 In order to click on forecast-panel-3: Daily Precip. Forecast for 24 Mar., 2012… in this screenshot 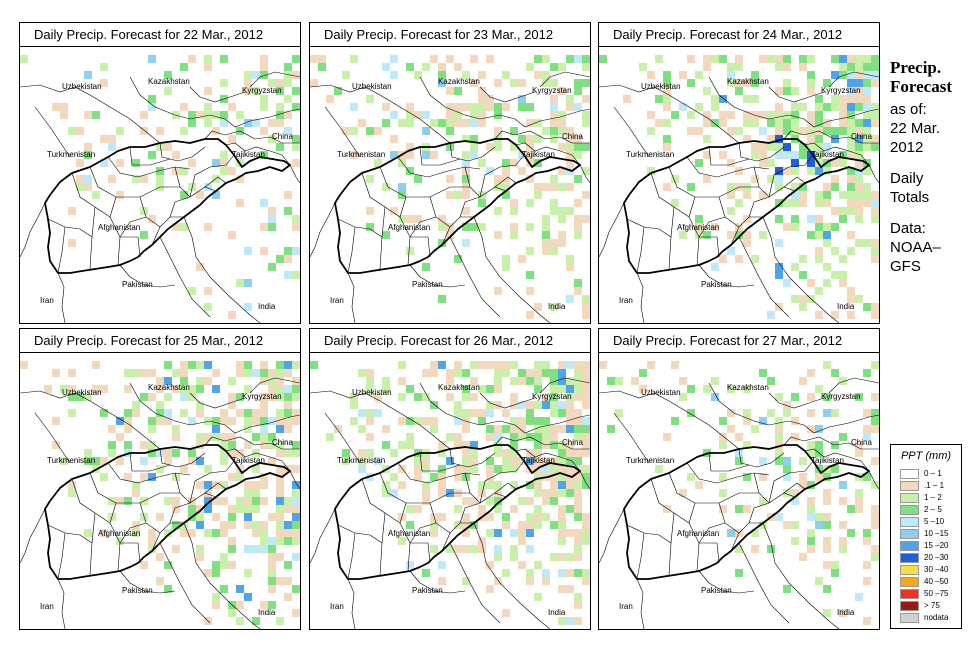, I will do `click(739, 173)`.